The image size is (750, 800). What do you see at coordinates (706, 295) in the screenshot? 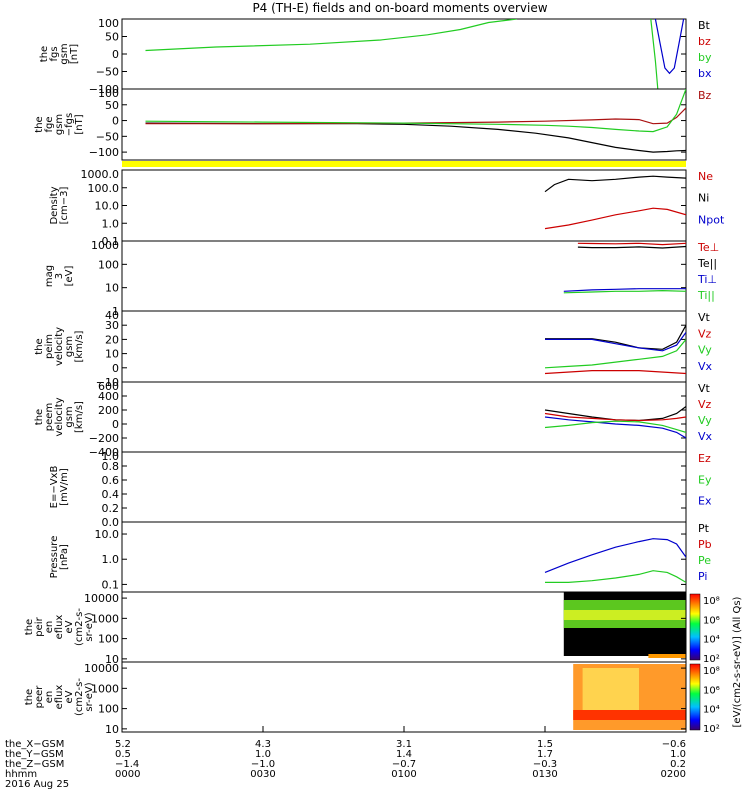
I see `legend-temp-3: Ti||` at bounding box center [706, 295].